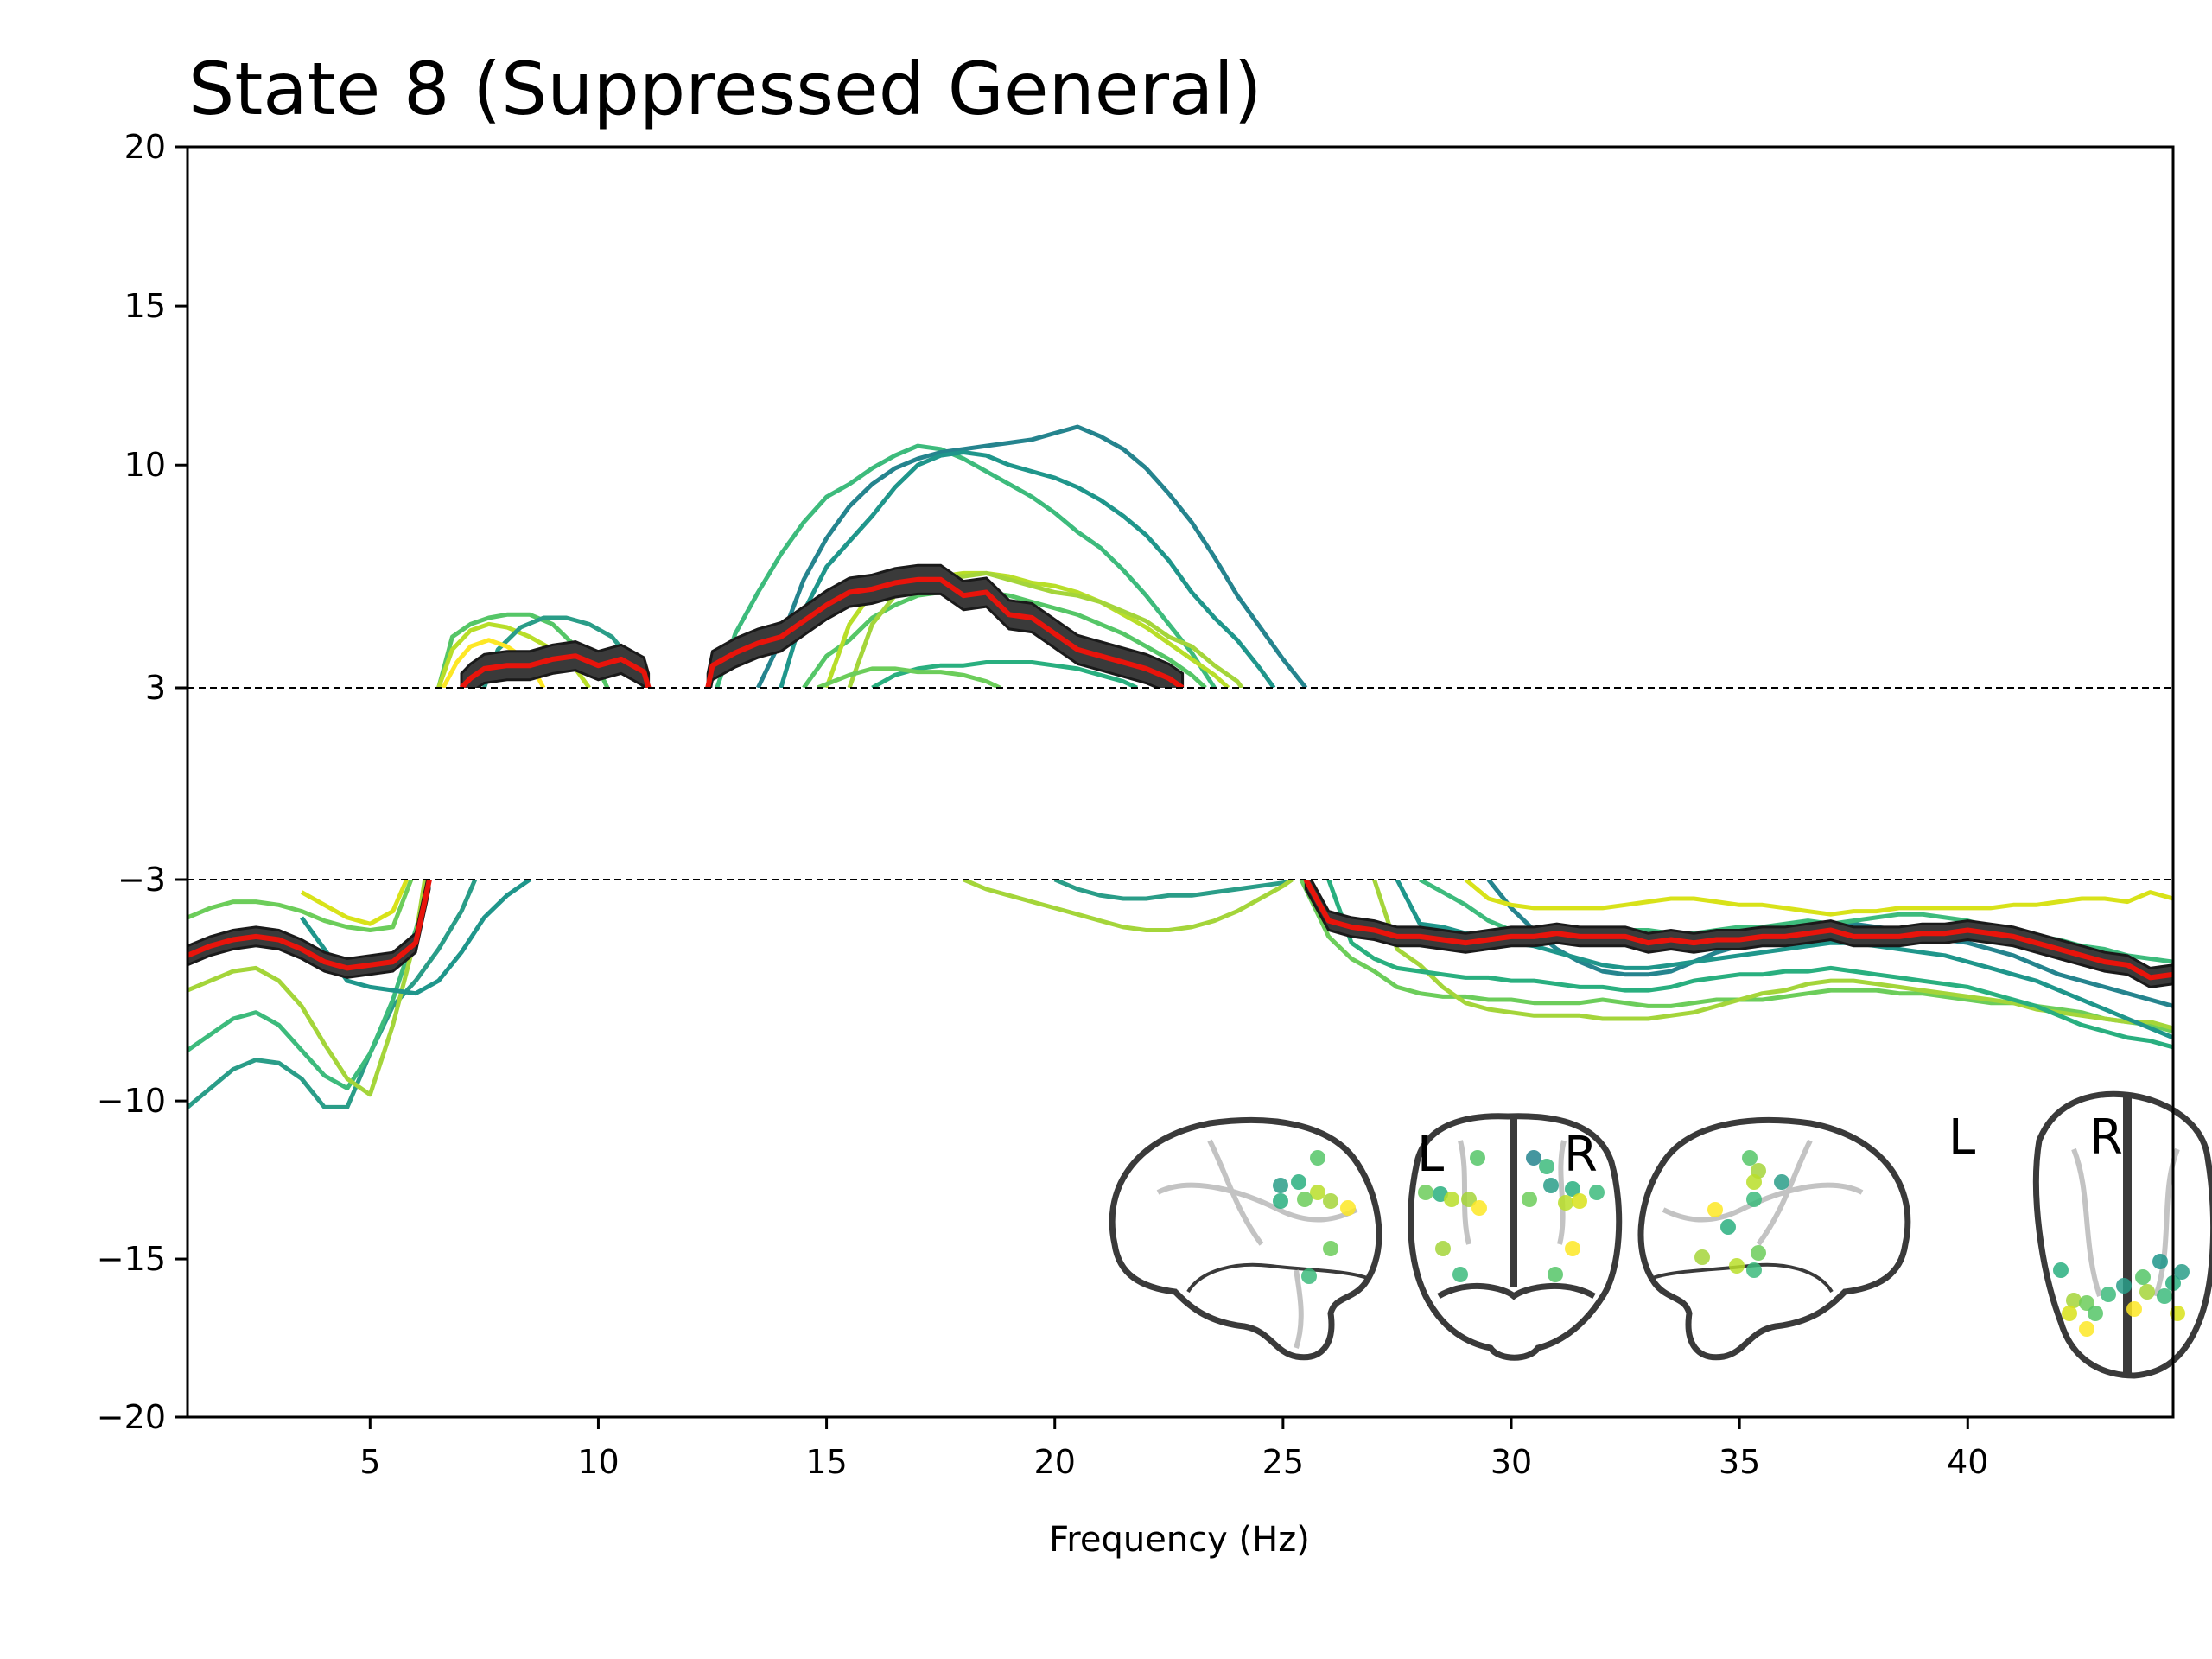 Image resolution: width=2212 pixels, height=1659 pixels. Describe the element at coordinates (725, 89) in the screenshot. I see `chart-title: State 8 (Suppressed General)` at that location.